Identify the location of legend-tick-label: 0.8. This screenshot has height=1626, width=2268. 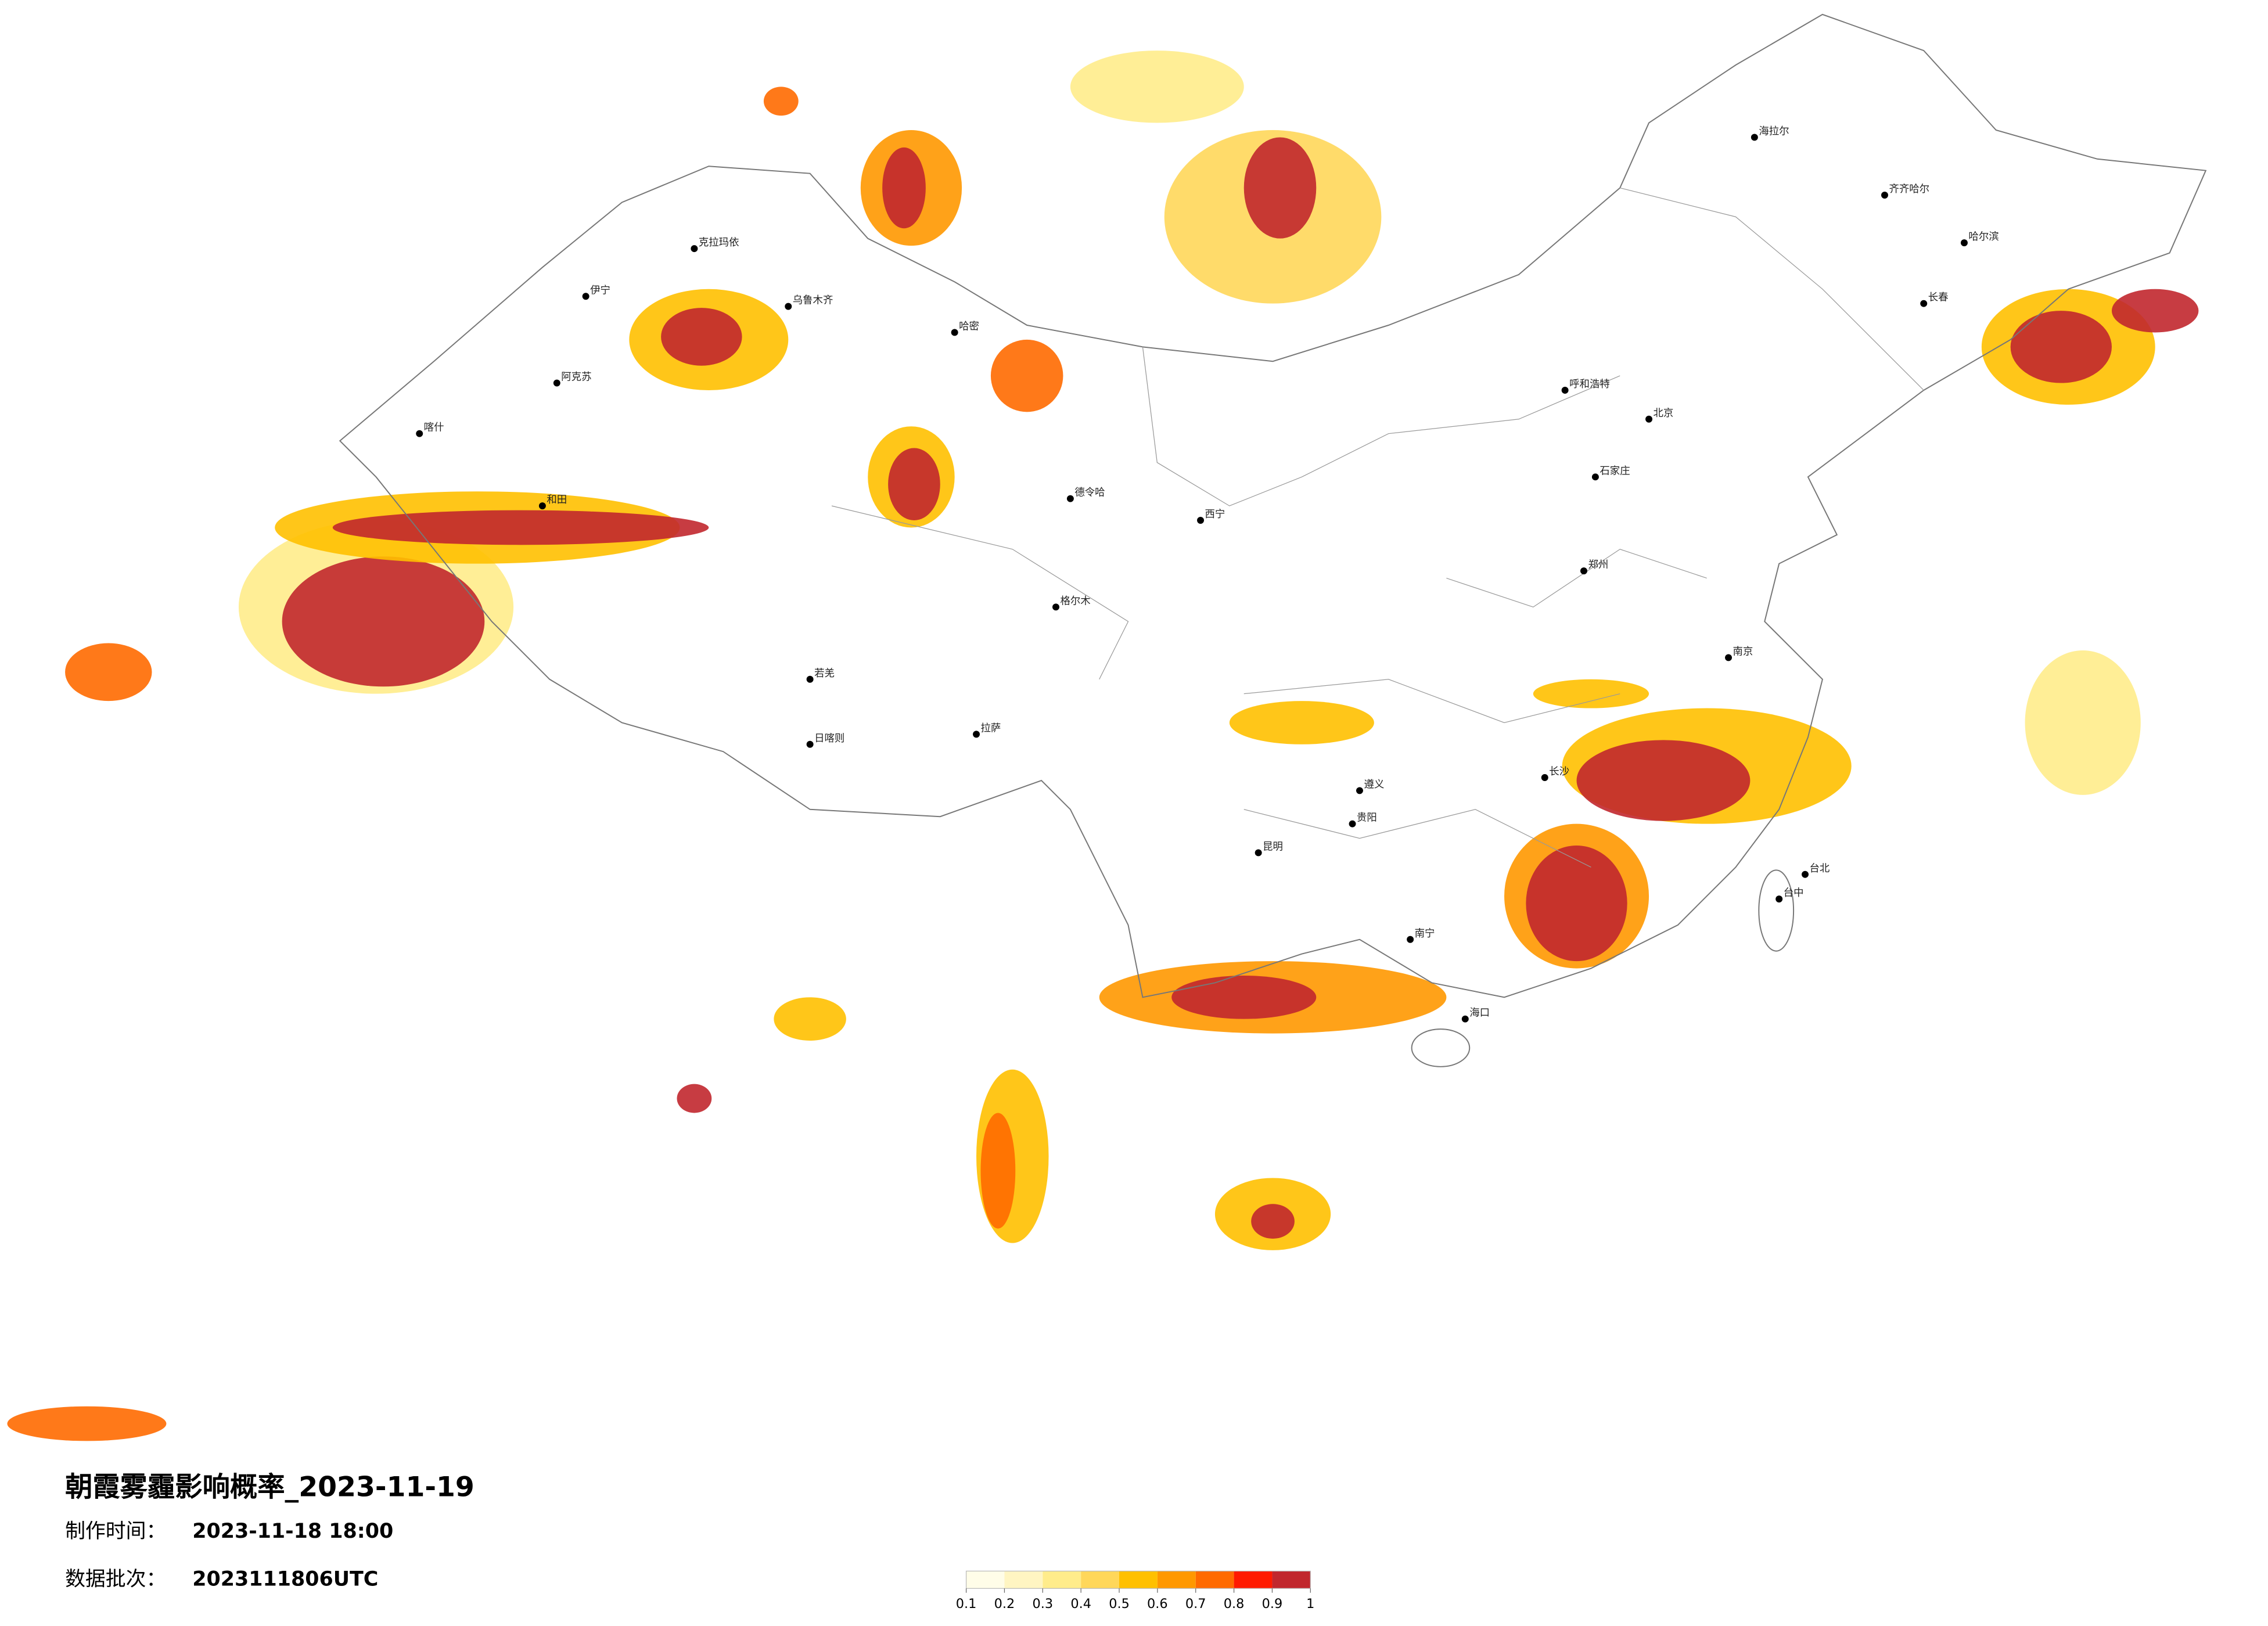
(1234, 1603).